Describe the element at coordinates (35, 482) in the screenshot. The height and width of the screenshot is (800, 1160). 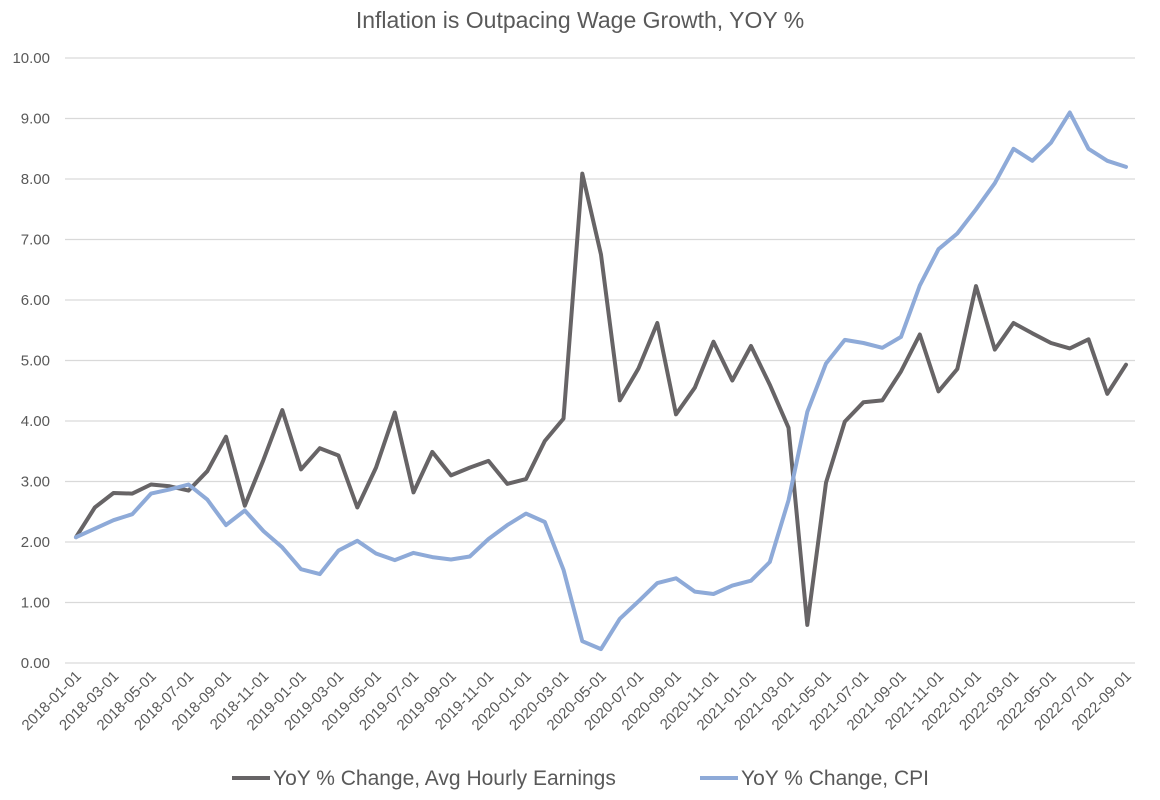
I see `y-tick-label: 3.00` at that location.